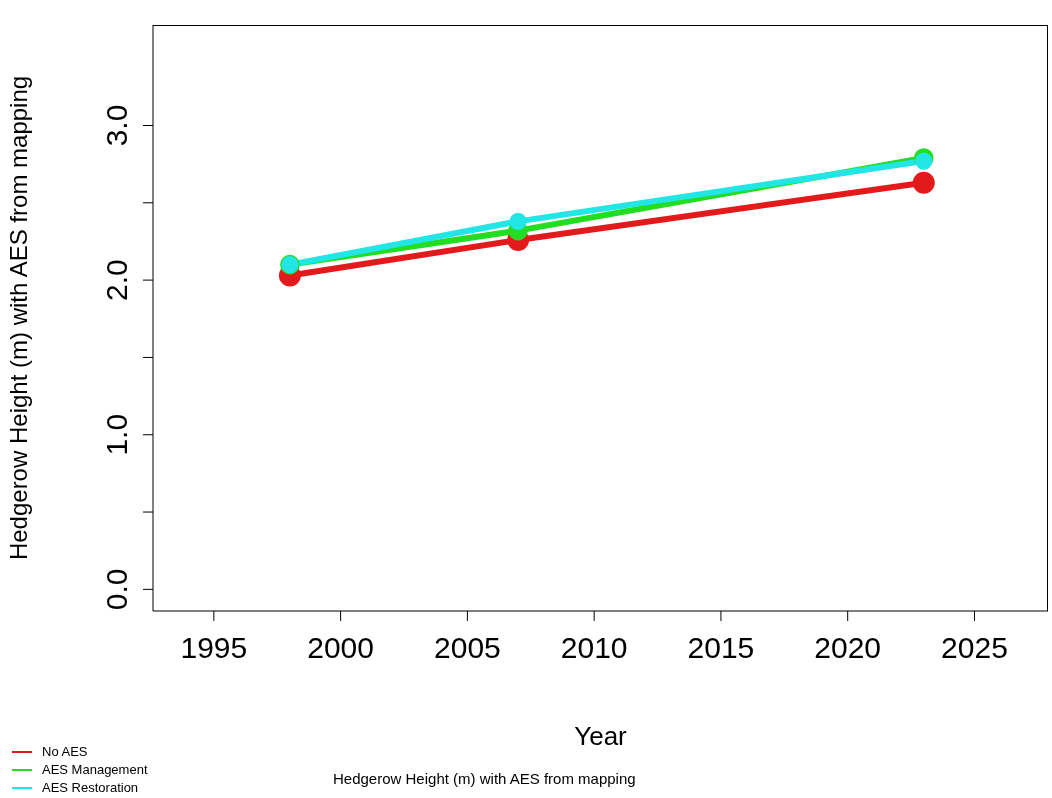 The image size is (1052, 798). What do you see at coordinates (594, 648) in the screenshot?
I see `x-tick-label: 2010` at bounding box center [594, 648].